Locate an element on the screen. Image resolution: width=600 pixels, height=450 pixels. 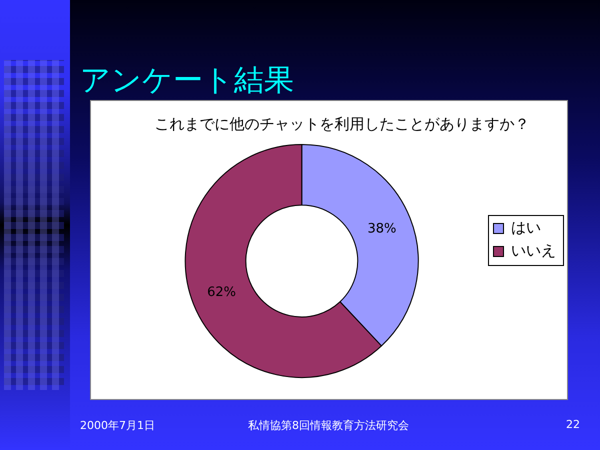
text: 私情協第8回情報教育方法研究会 is located at coordinates (328, 425).